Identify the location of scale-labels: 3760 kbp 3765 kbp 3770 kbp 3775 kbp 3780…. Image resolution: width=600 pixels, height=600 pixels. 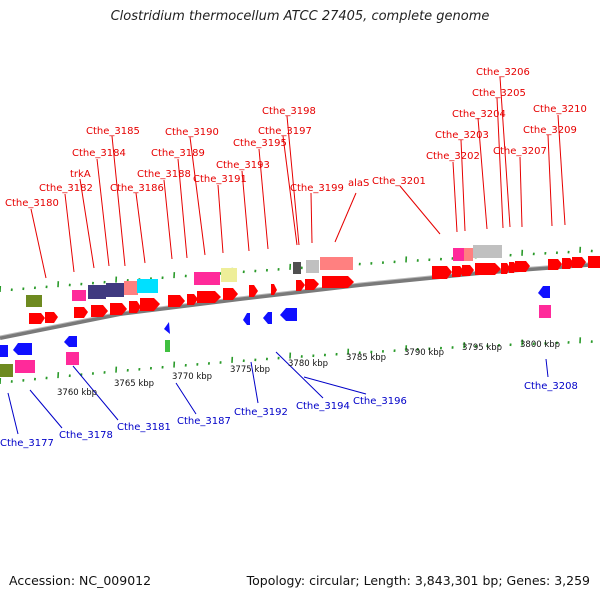
(308, 369).